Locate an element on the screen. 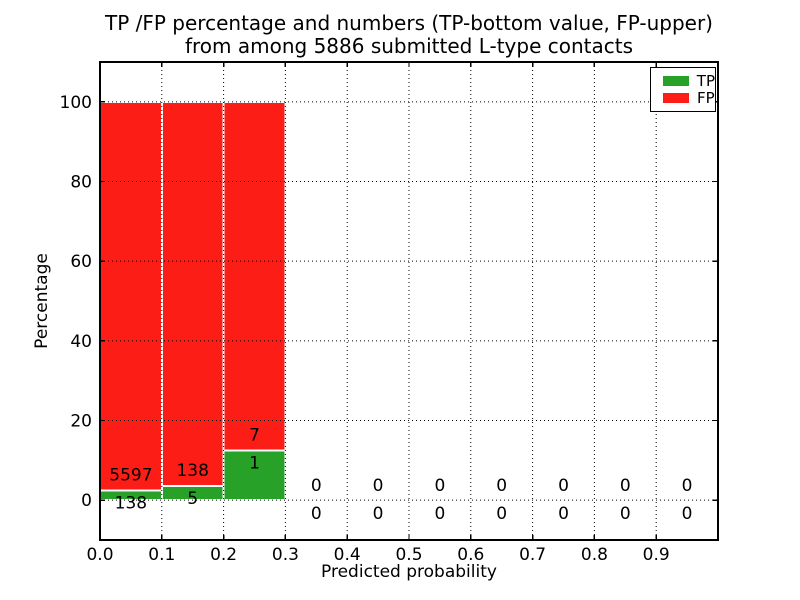 Image resolution: width=800 pixels, height=600 pixels. y-tick-label: 60 is located at coordinates (81, 262).